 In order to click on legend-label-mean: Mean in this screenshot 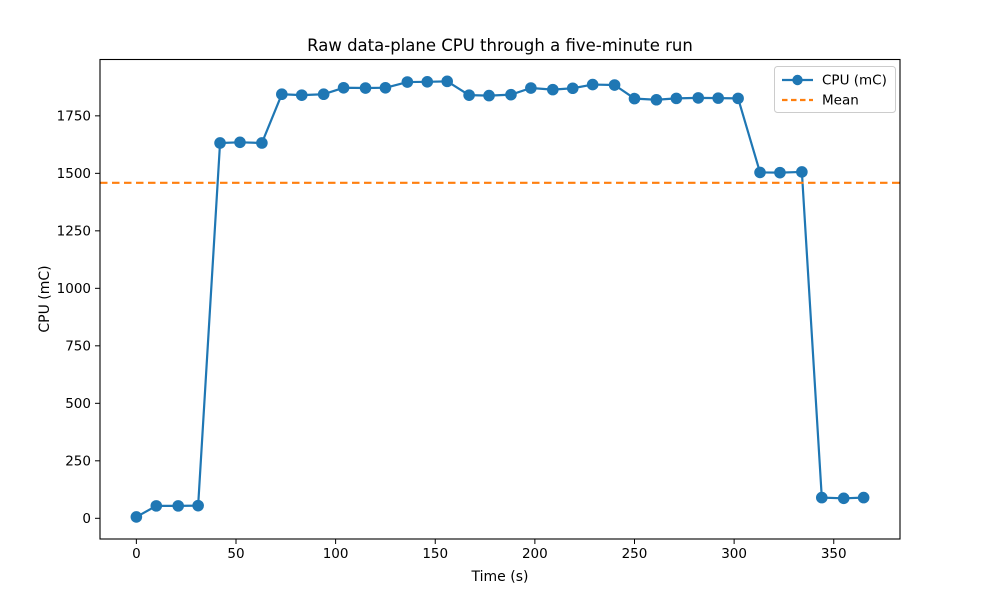, I will do `click(840, 101)`.